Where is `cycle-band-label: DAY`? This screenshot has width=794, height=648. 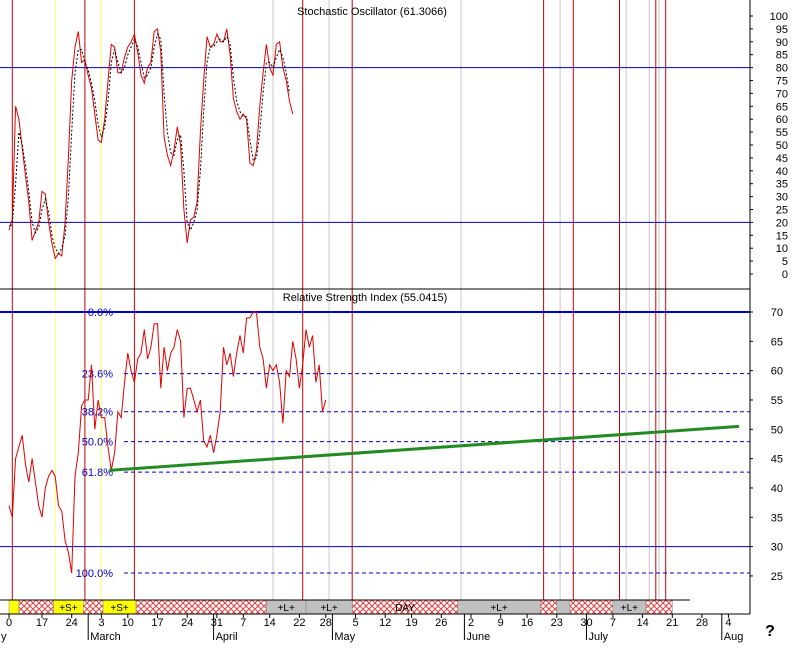
cycle-band-label: DAY is located at coordinates (405, 608).